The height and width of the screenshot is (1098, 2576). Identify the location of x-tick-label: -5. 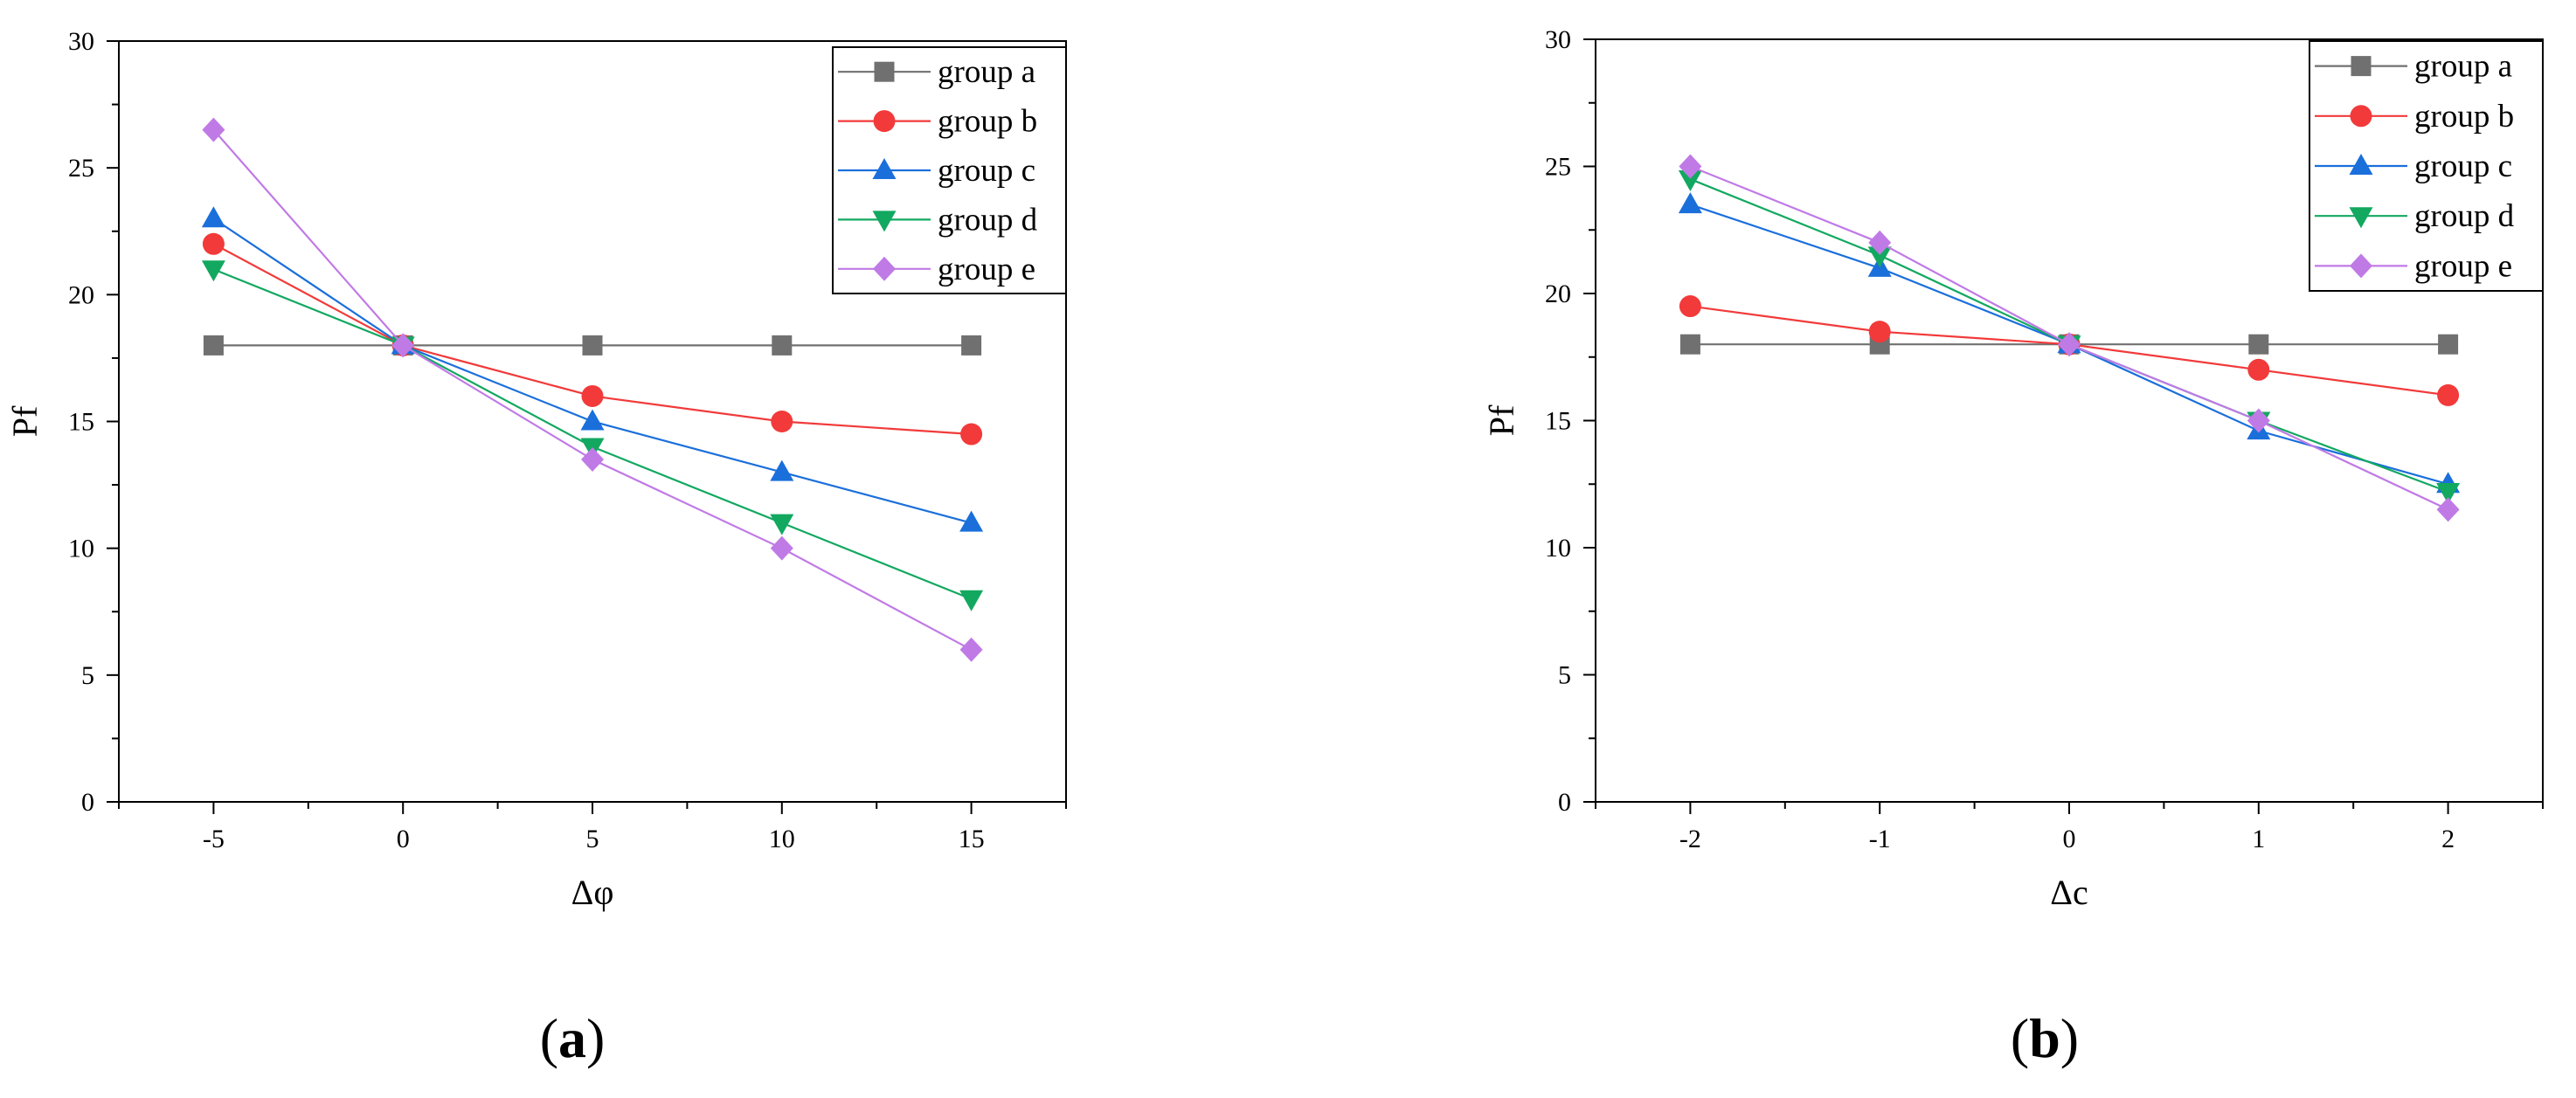
(214, 839).